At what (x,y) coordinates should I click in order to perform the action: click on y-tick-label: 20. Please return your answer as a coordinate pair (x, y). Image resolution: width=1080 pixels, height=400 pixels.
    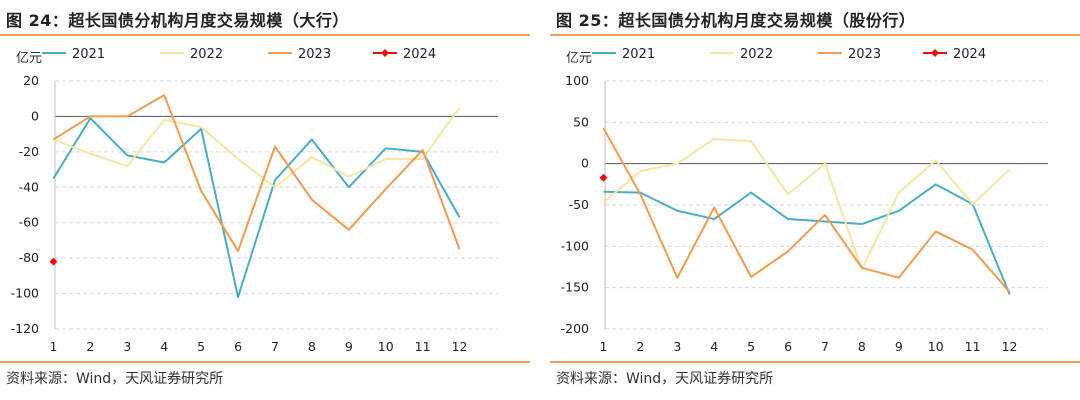
    Looking at the image, I should click on (31, 80).